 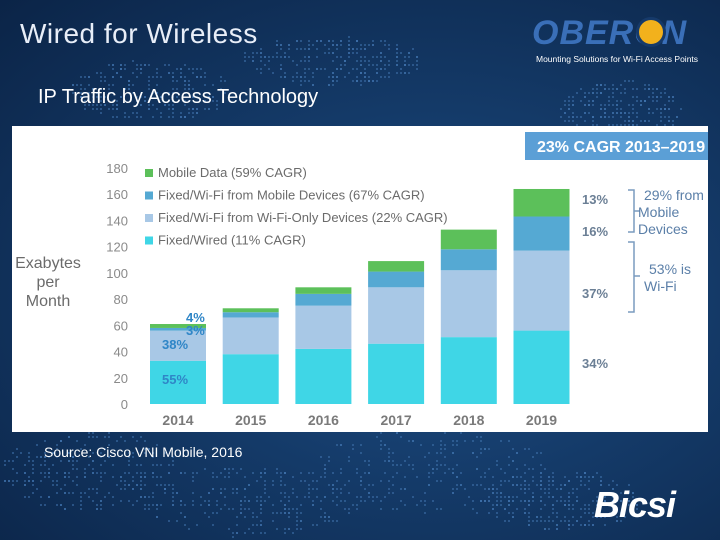 I want to click on y-axis-label-line2: per, so click(x=48, y=282).